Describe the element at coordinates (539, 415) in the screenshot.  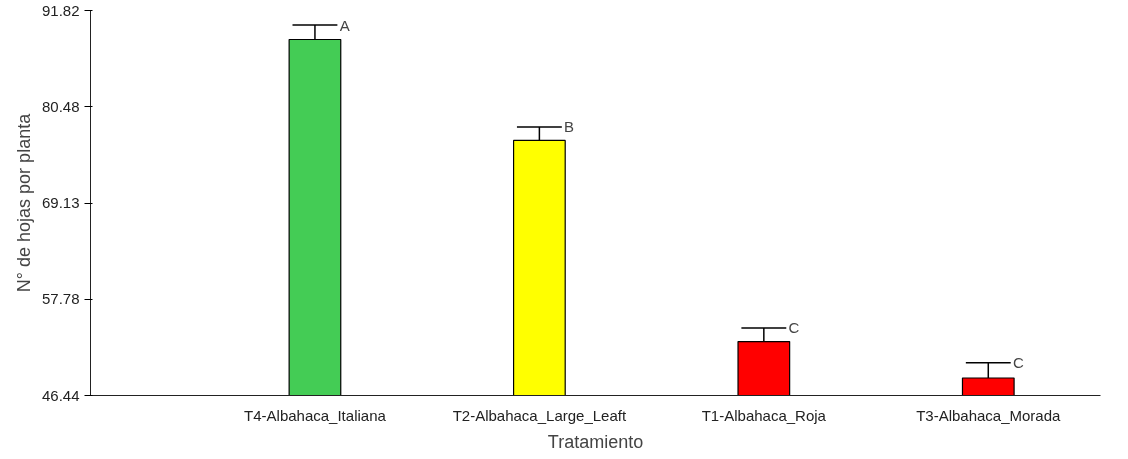
I see `x-tick-label: T2-Albahaca_Large_Leaft` at that location.